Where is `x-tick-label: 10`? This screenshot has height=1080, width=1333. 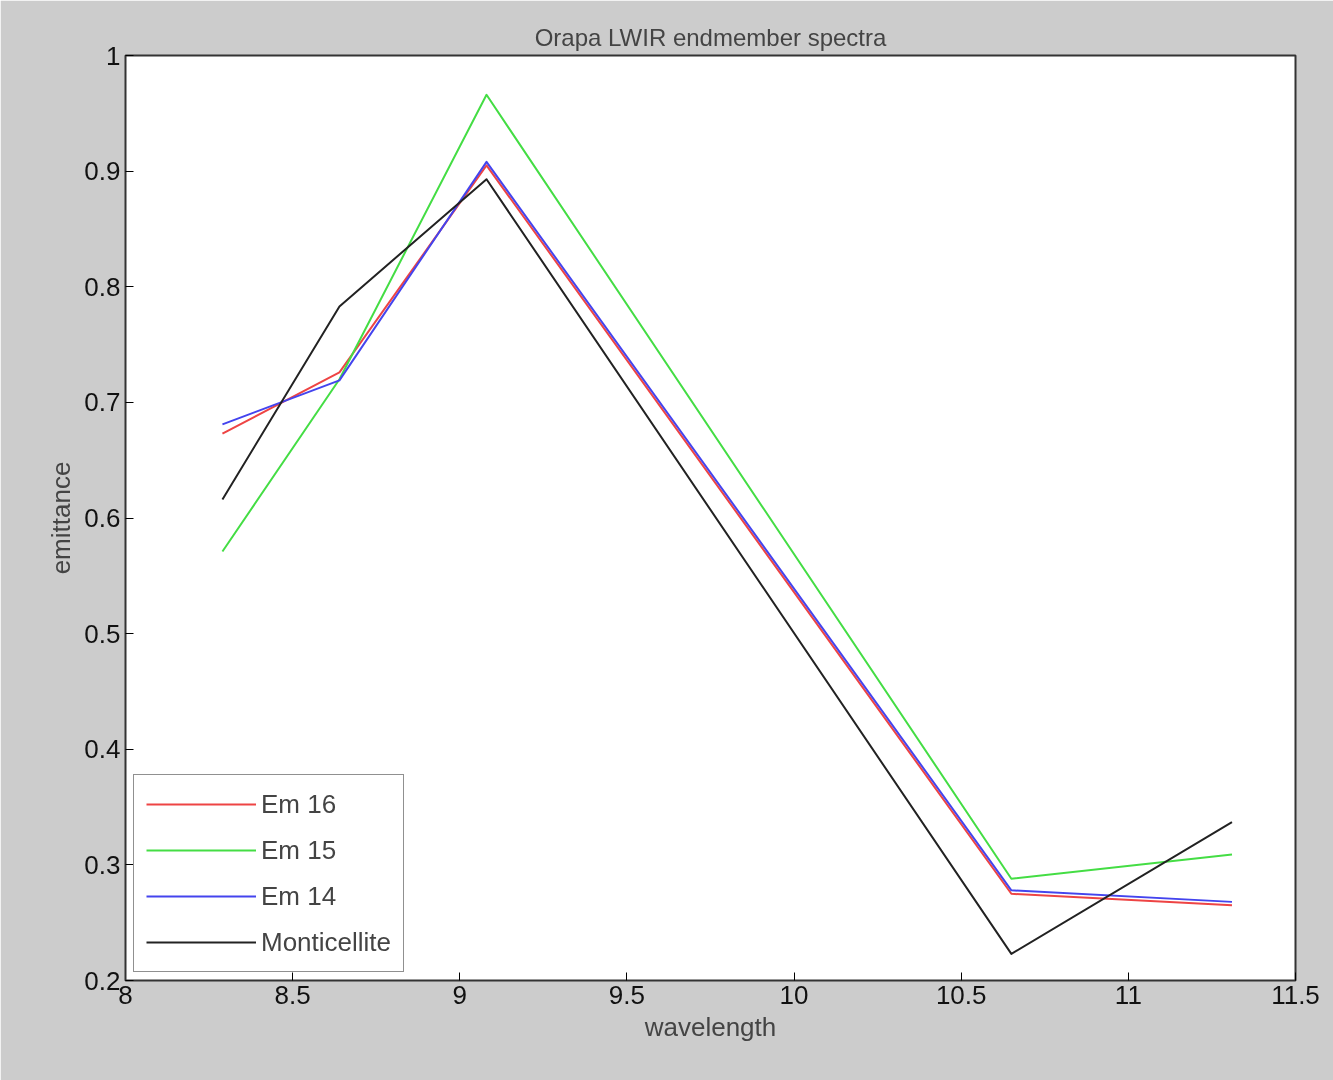
x-tick-label: 10 is located at coordinates (794, 994).